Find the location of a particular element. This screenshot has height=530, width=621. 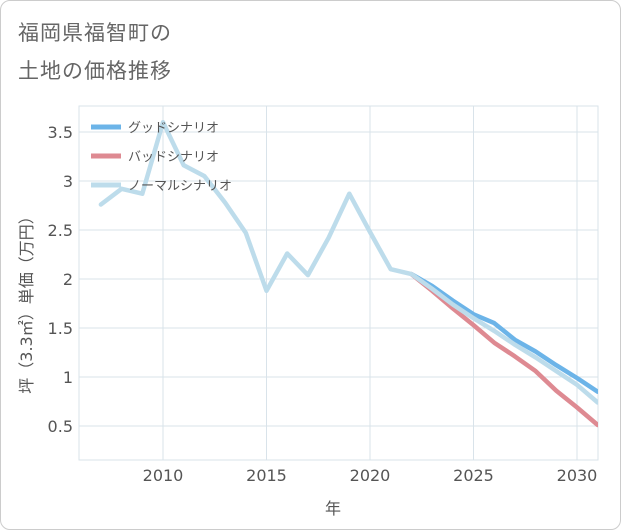

y-tick-label: 1.5 is located at coordinates (60, 328).